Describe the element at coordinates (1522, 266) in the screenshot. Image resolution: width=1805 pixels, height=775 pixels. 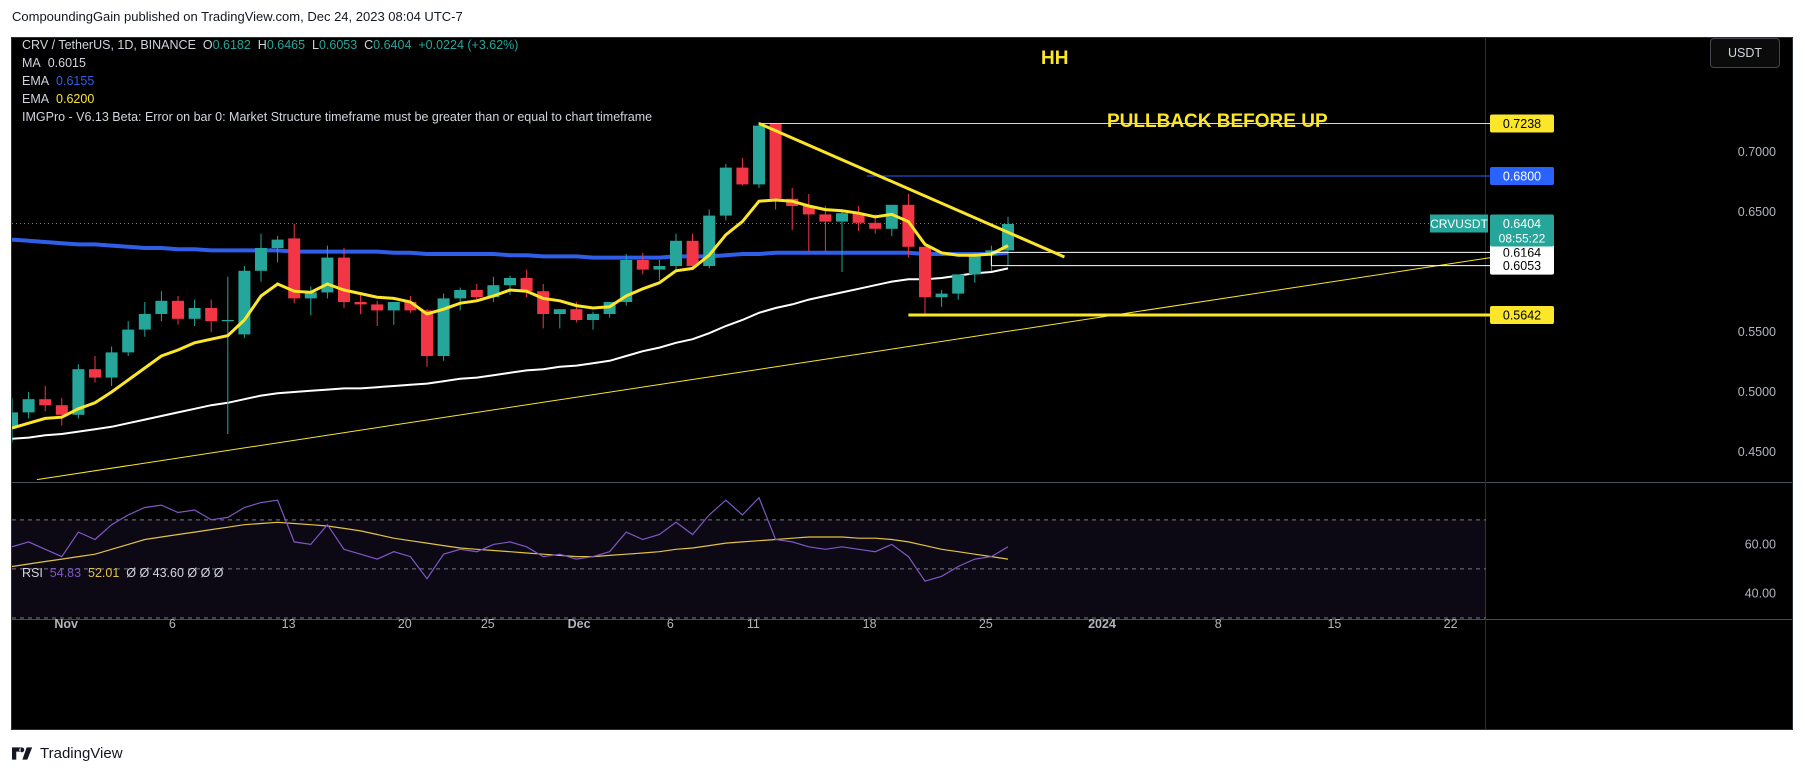
I see `price-label-text: 0.6053` at that location.